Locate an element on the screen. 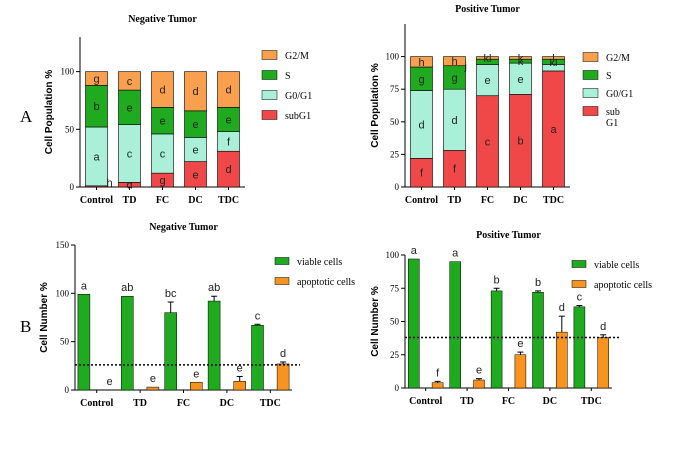 The height and width of the screenshot is (470, 685). legend-label: G2/M is located at coordinates (297, 56).